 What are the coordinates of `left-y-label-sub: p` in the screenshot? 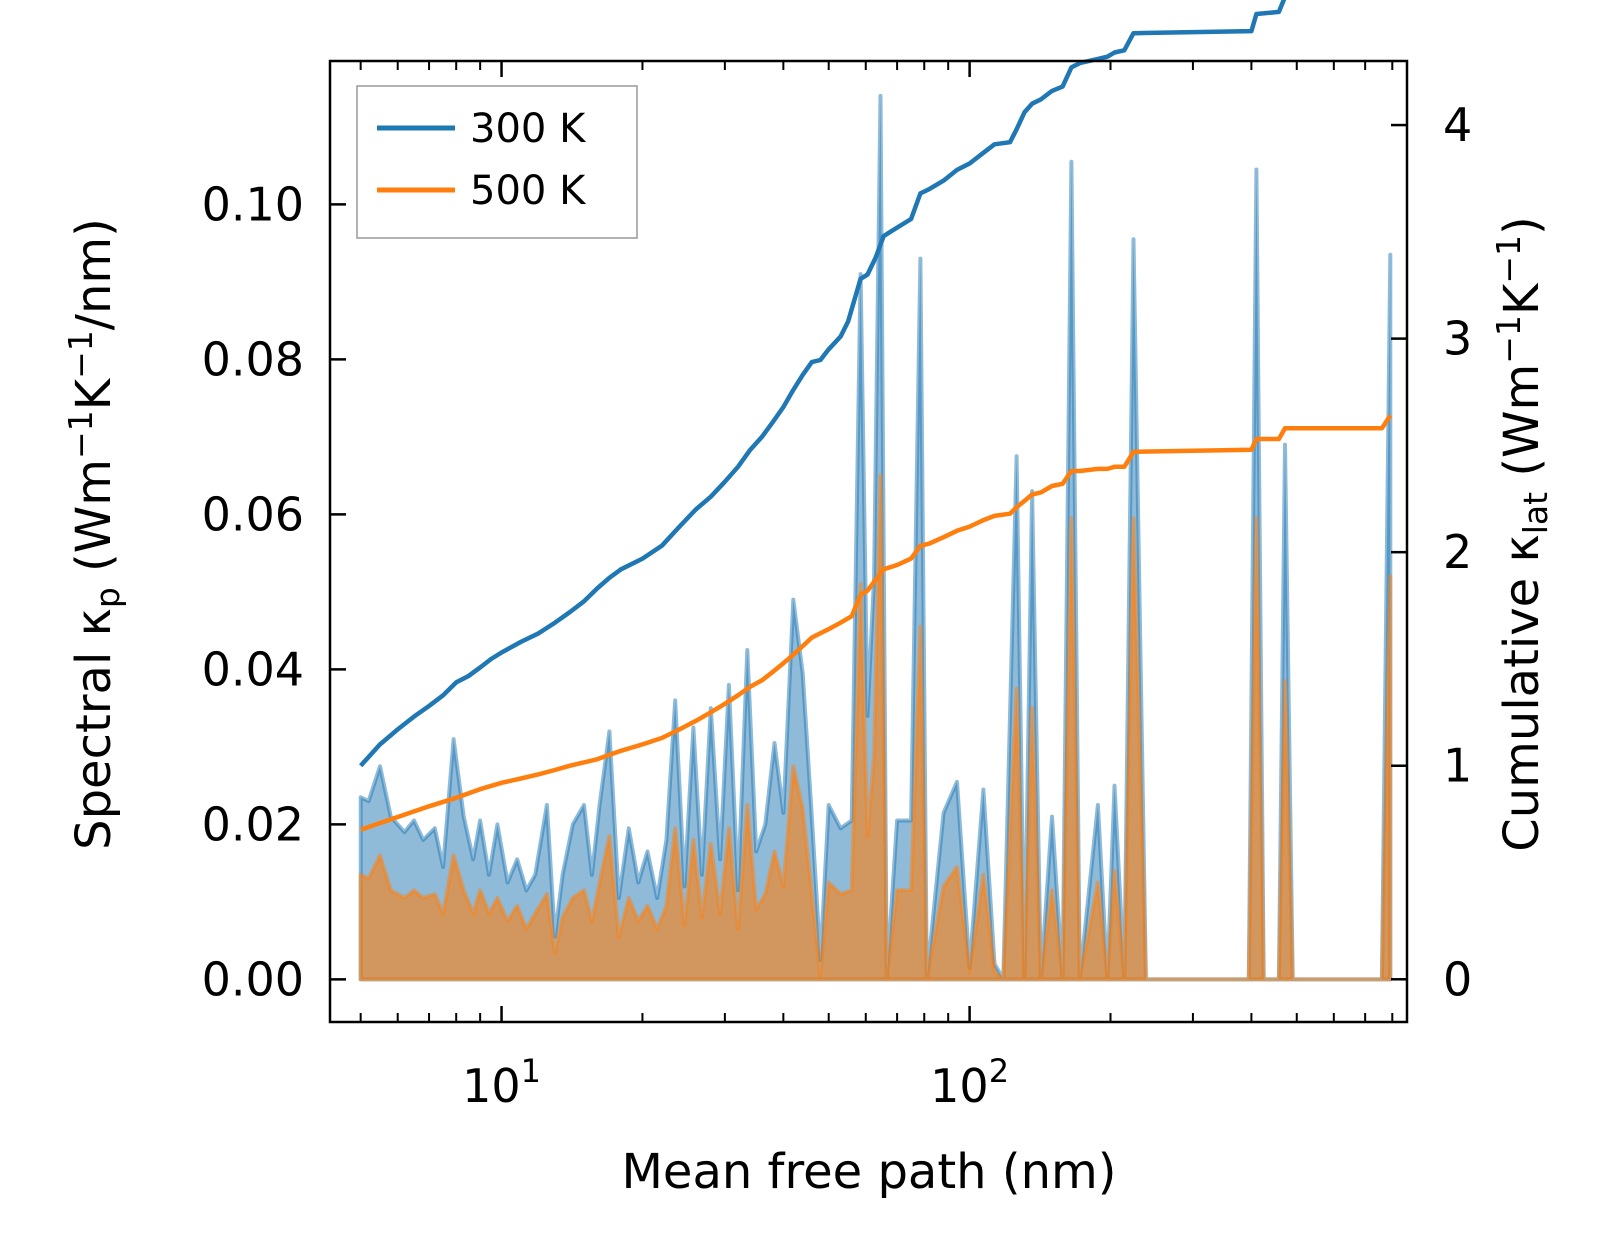 It's located at (107, 597).